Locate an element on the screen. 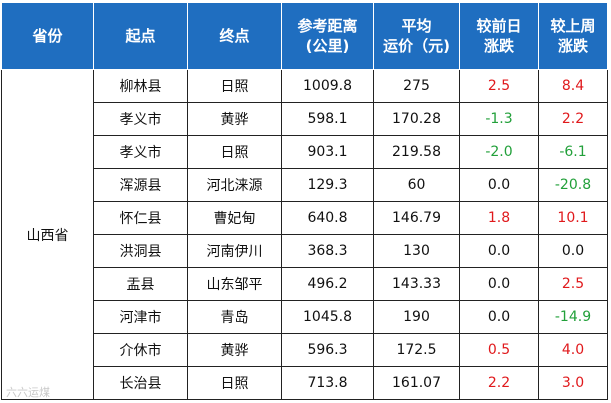 The image size is (611, 403). avg-price-cell: 130 is located at coordinates (416, 251).